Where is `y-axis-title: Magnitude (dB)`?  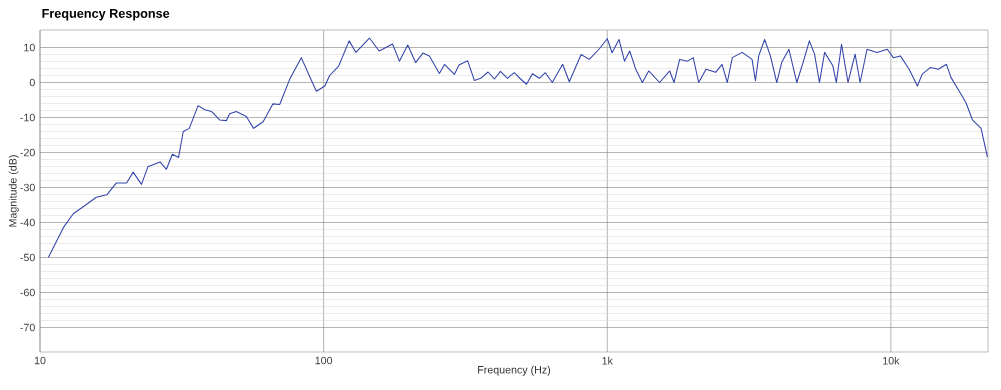
y-axis-title: Magnitude (dB) is located at coordinates (13, 191).